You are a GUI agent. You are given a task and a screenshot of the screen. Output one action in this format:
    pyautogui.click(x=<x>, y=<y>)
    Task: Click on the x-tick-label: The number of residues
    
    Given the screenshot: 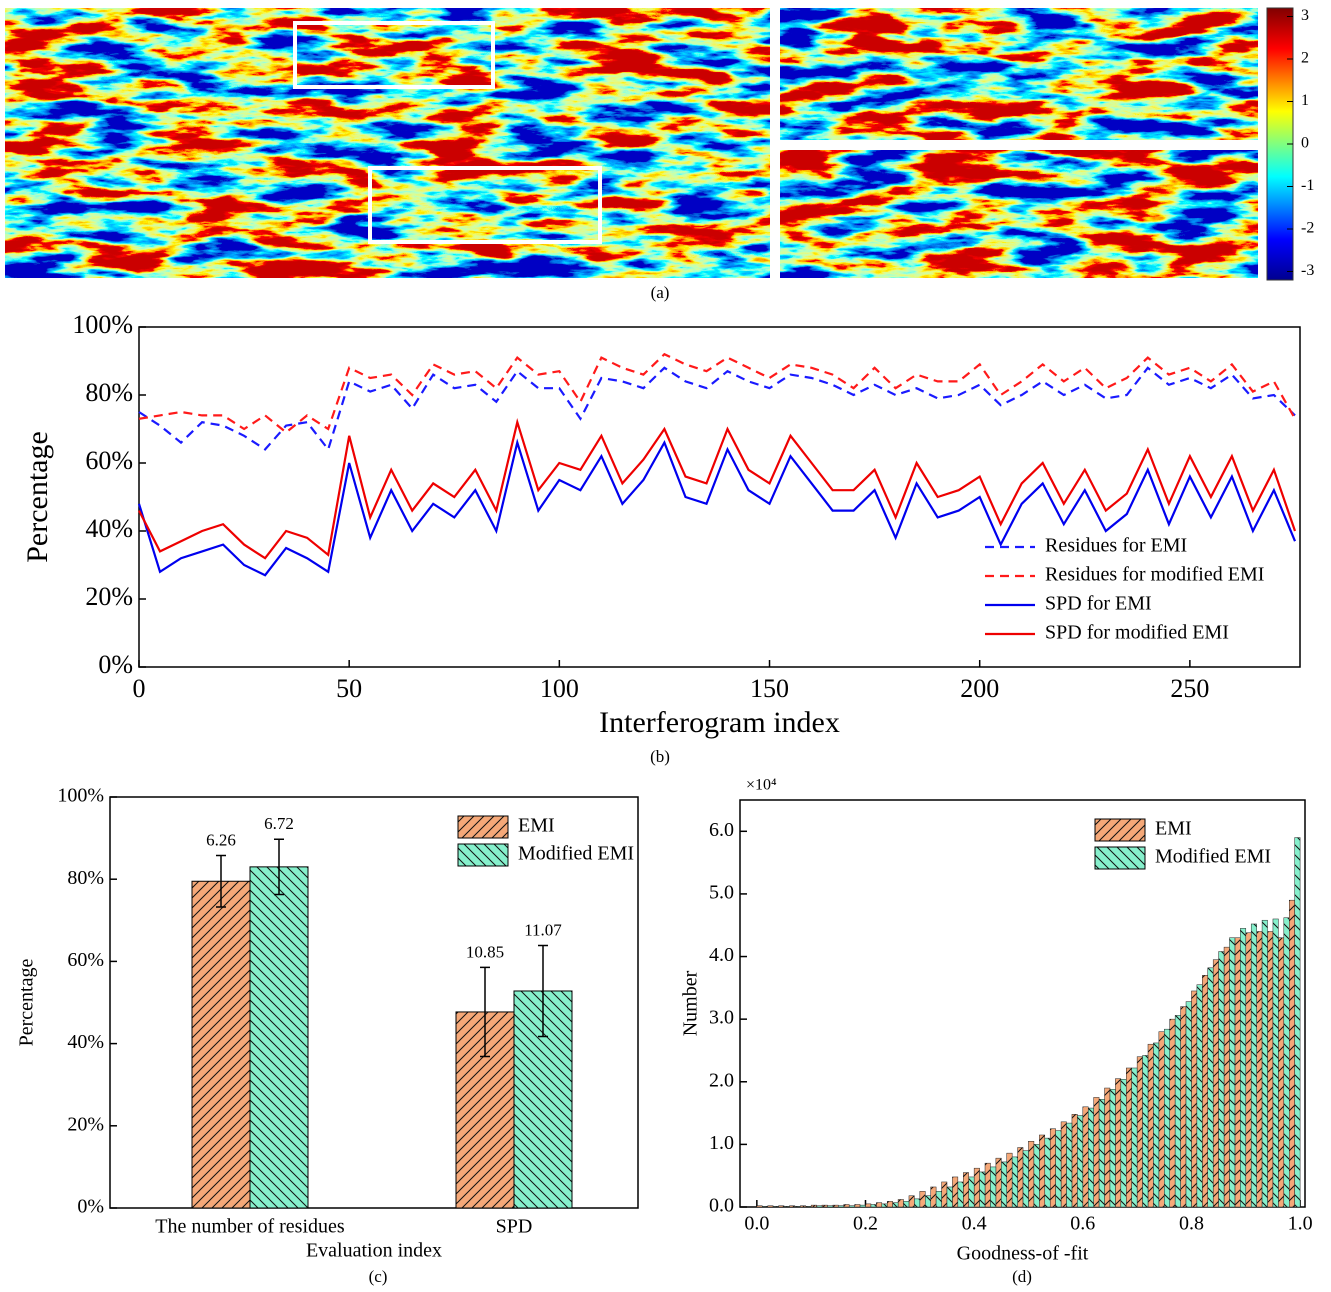 What is the action you would take?
    pyautogui.click(x=250, y=1227)
    